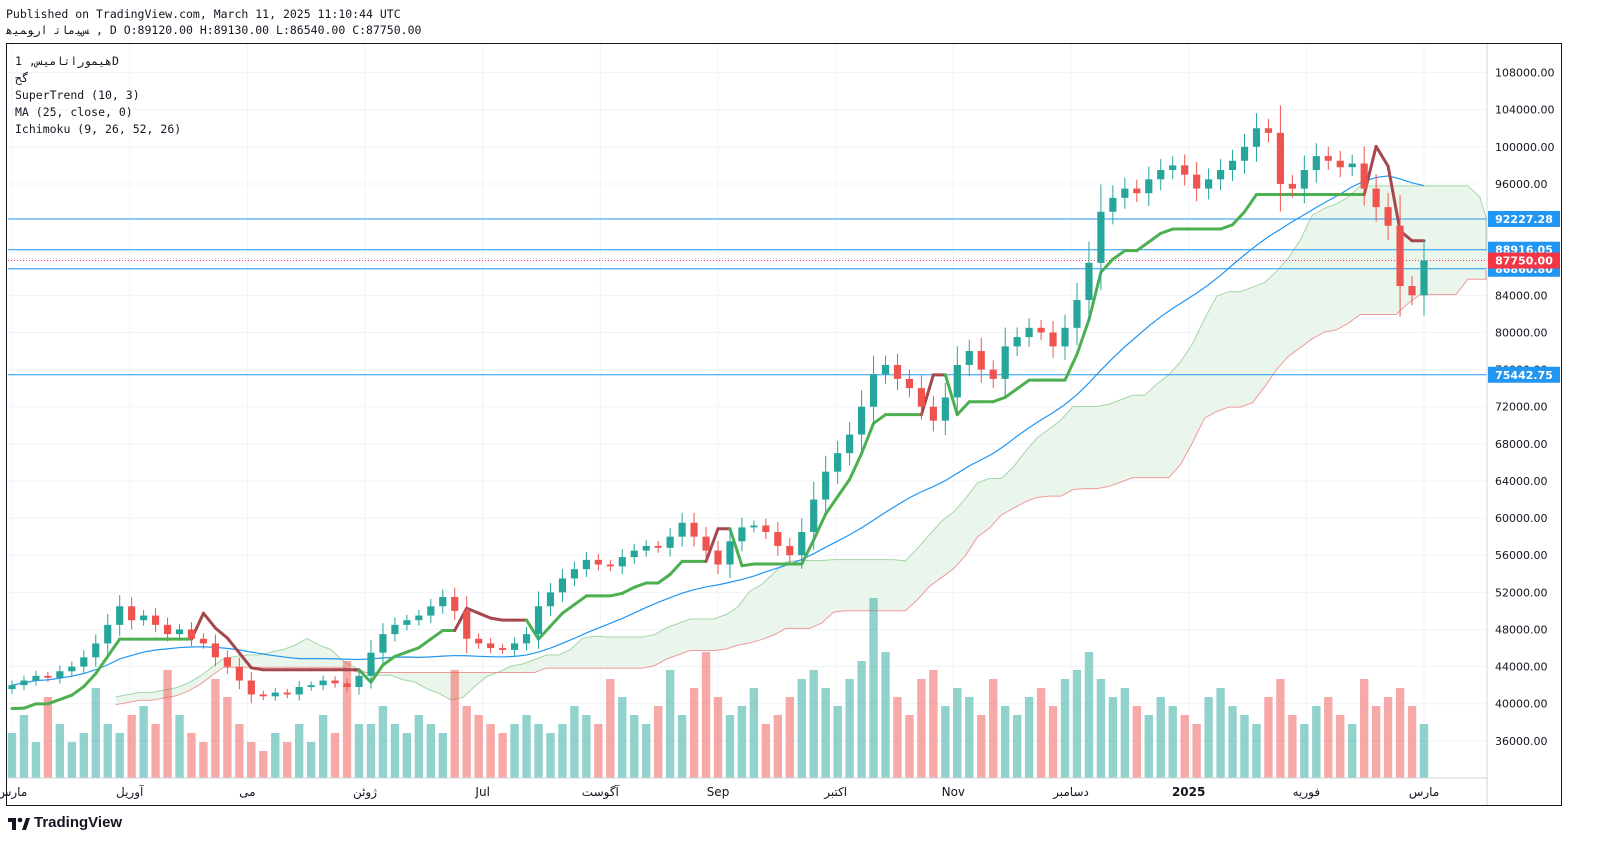  Describe the element at coordinates (1524, 261) in the screenshot. I see `last-price-label: 87750.00` at that location.